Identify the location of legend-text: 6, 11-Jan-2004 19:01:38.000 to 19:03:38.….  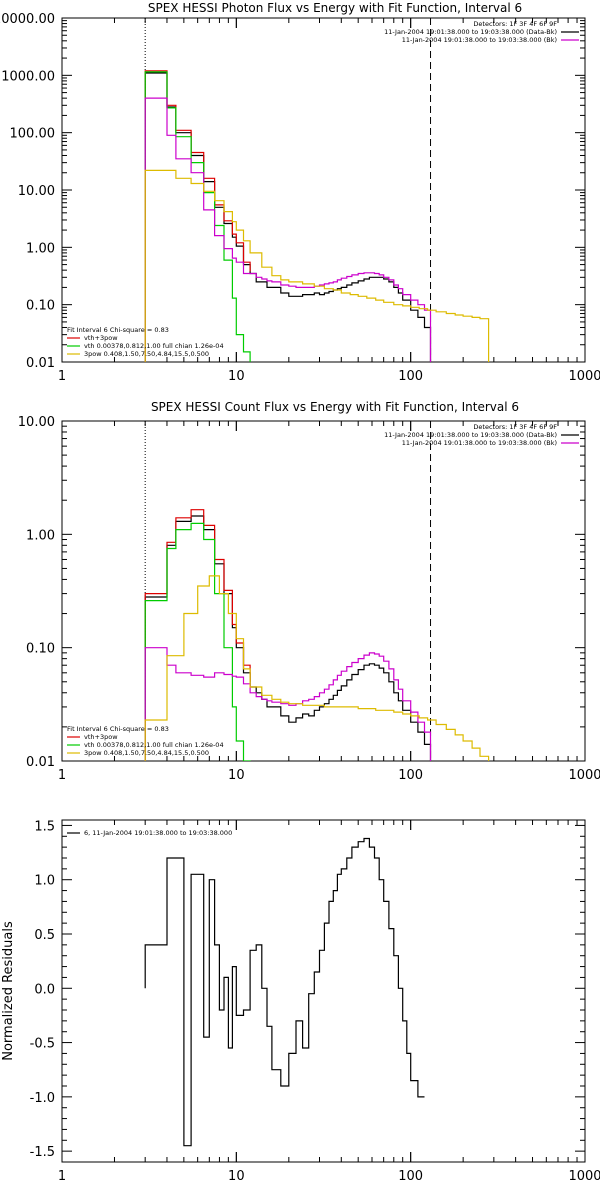
(158, 833).